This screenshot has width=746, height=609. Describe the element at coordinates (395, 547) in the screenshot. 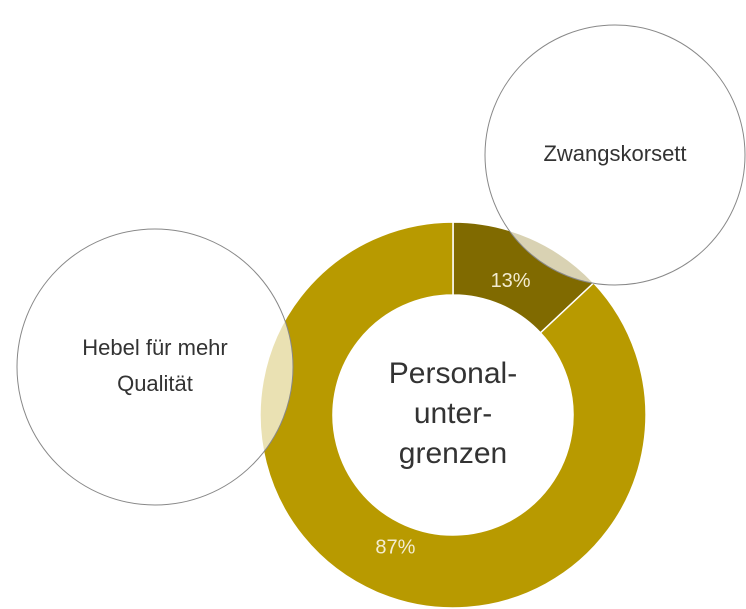

I see `slice-label: 87%` at that location.